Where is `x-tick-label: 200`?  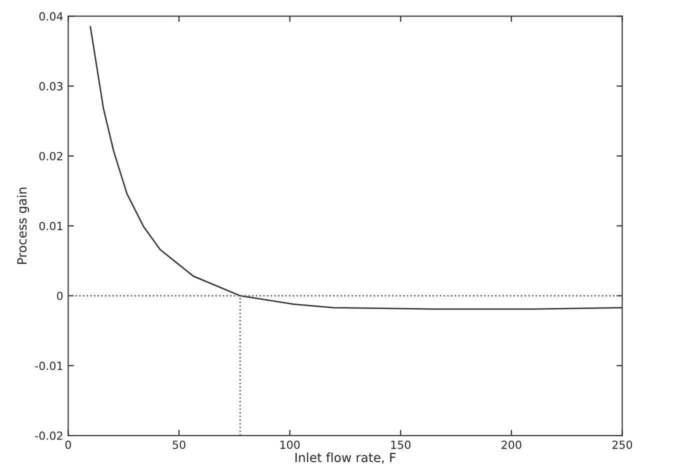 x-tick-label: 200 is located at coordinates (512, 444).